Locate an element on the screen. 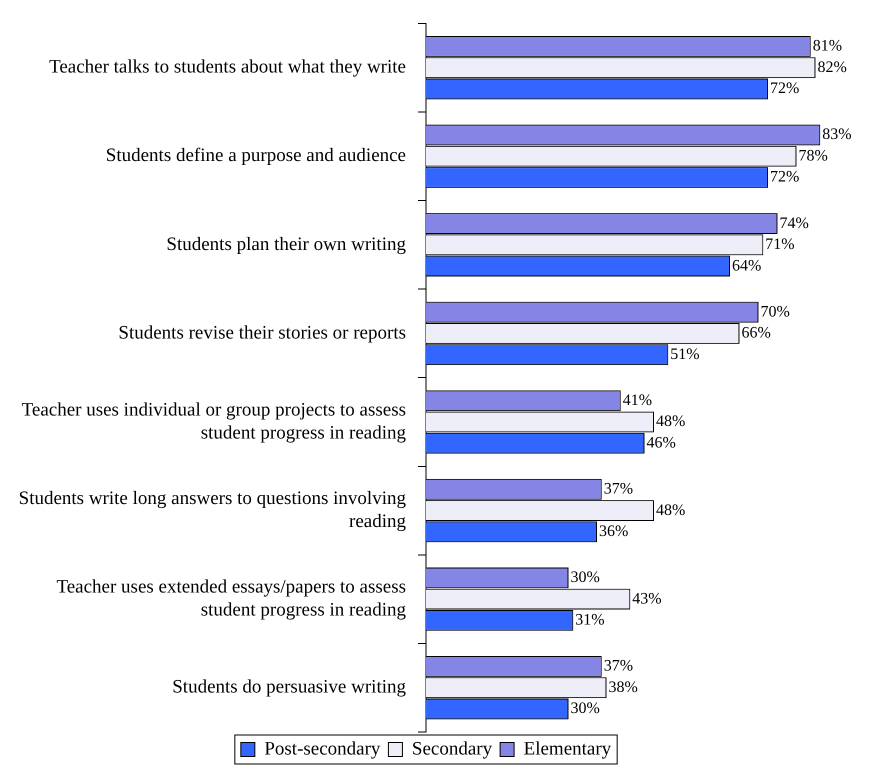 This screenshot has width=876, height=779. y-tick-label: Students plan their own writing is located at coordinates (286, 244).